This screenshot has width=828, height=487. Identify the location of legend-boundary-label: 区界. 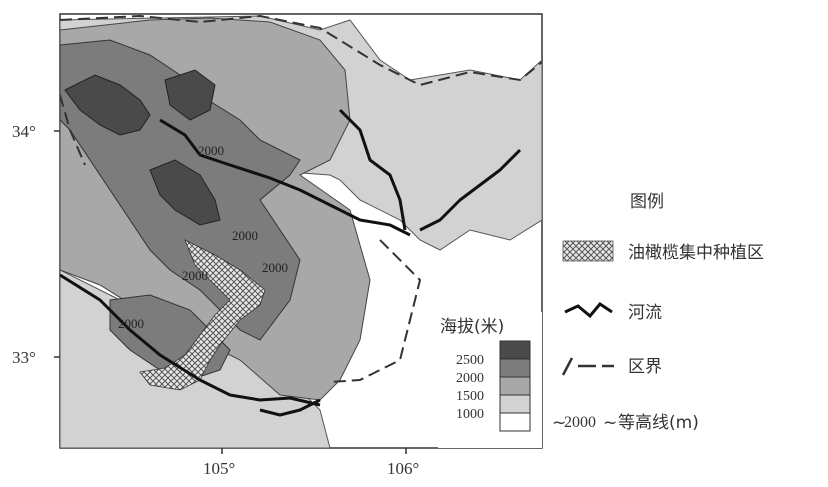
(645, 367).